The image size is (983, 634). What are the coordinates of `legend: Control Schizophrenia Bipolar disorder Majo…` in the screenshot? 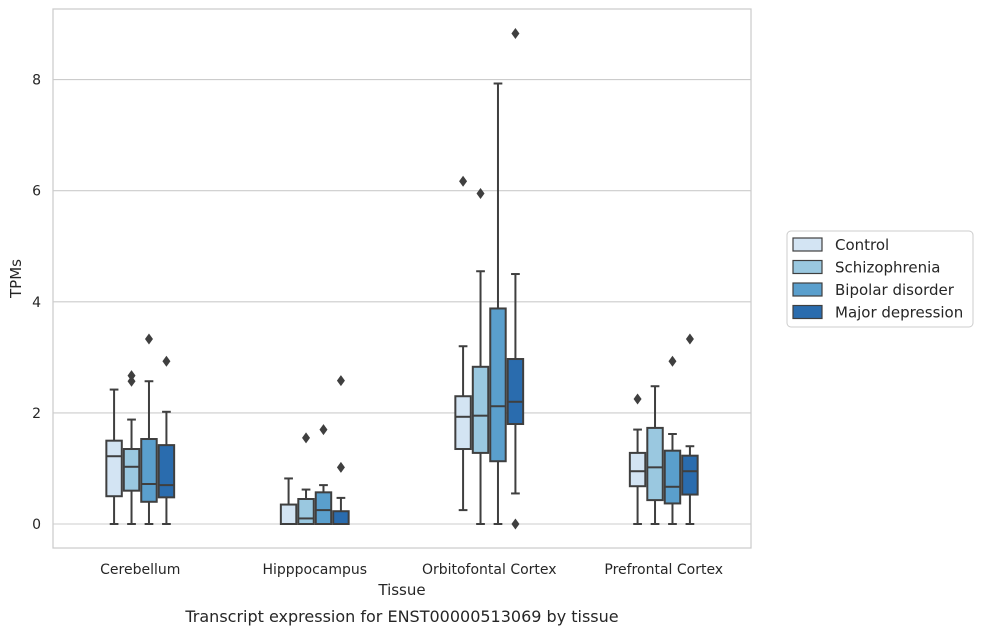 It's located at (880, 279).